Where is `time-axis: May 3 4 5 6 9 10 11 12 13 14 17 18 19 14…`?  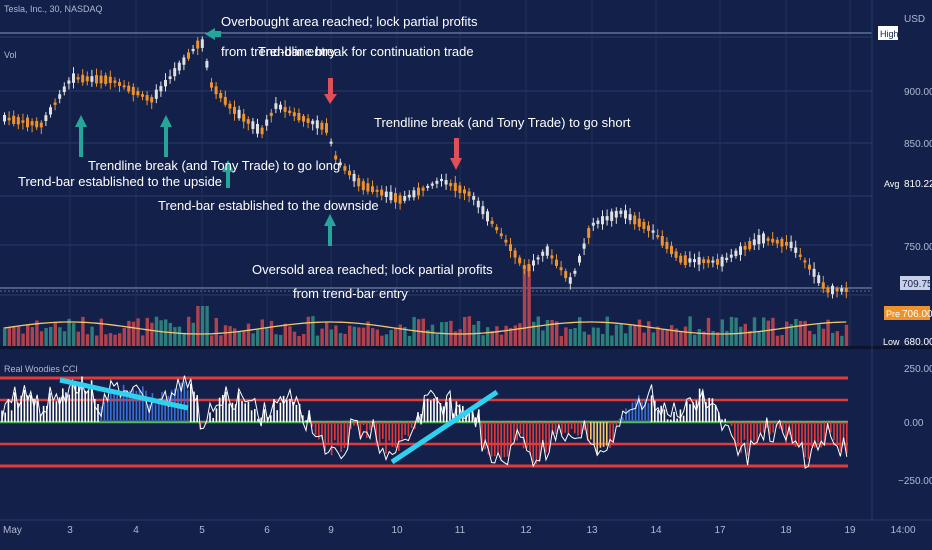 time-axis: May 3 4 5 6 9 10 11 12 13 14 17 18 19 14… is located at coordinates (466, 534).